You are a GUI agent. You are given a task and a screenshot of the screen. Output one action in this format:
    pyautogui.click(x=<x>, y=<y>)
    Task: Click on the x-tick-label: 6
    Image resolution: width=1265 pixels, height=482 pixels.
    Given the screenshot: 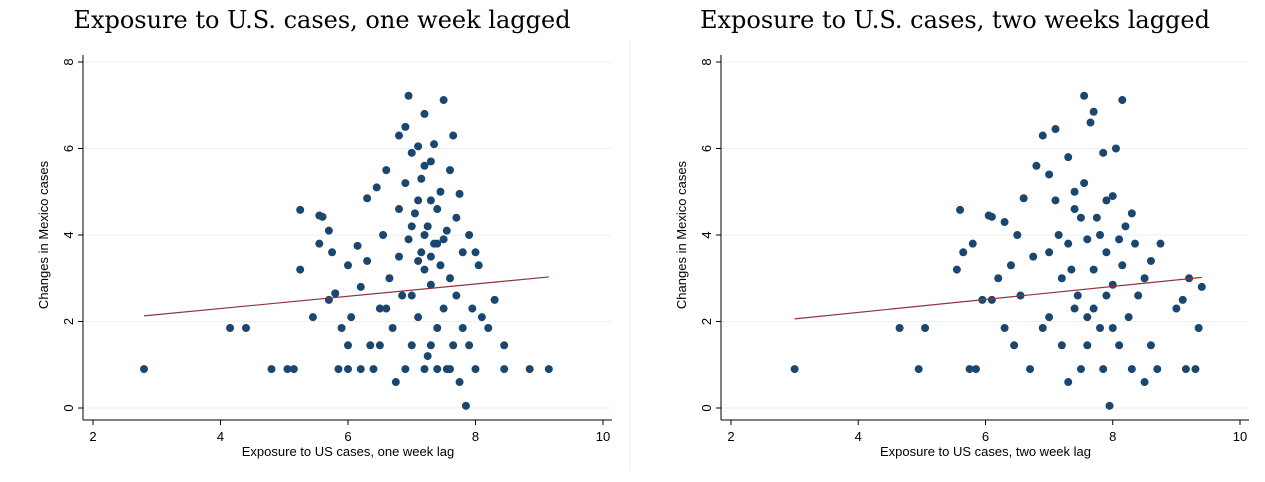 What is the action you would take?
    pyautogui.click(x=985, y=436)
    